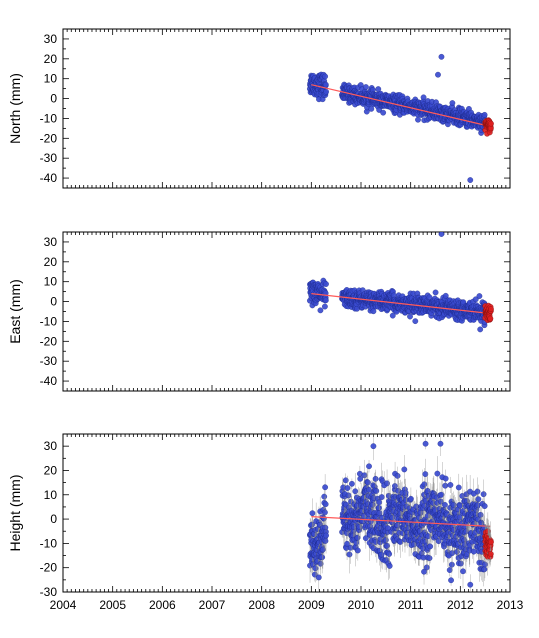 This screenshot has width=539, height=638. Describe the element at coordinates (400, 513) in the screenshot. I see `points-group` at that location.